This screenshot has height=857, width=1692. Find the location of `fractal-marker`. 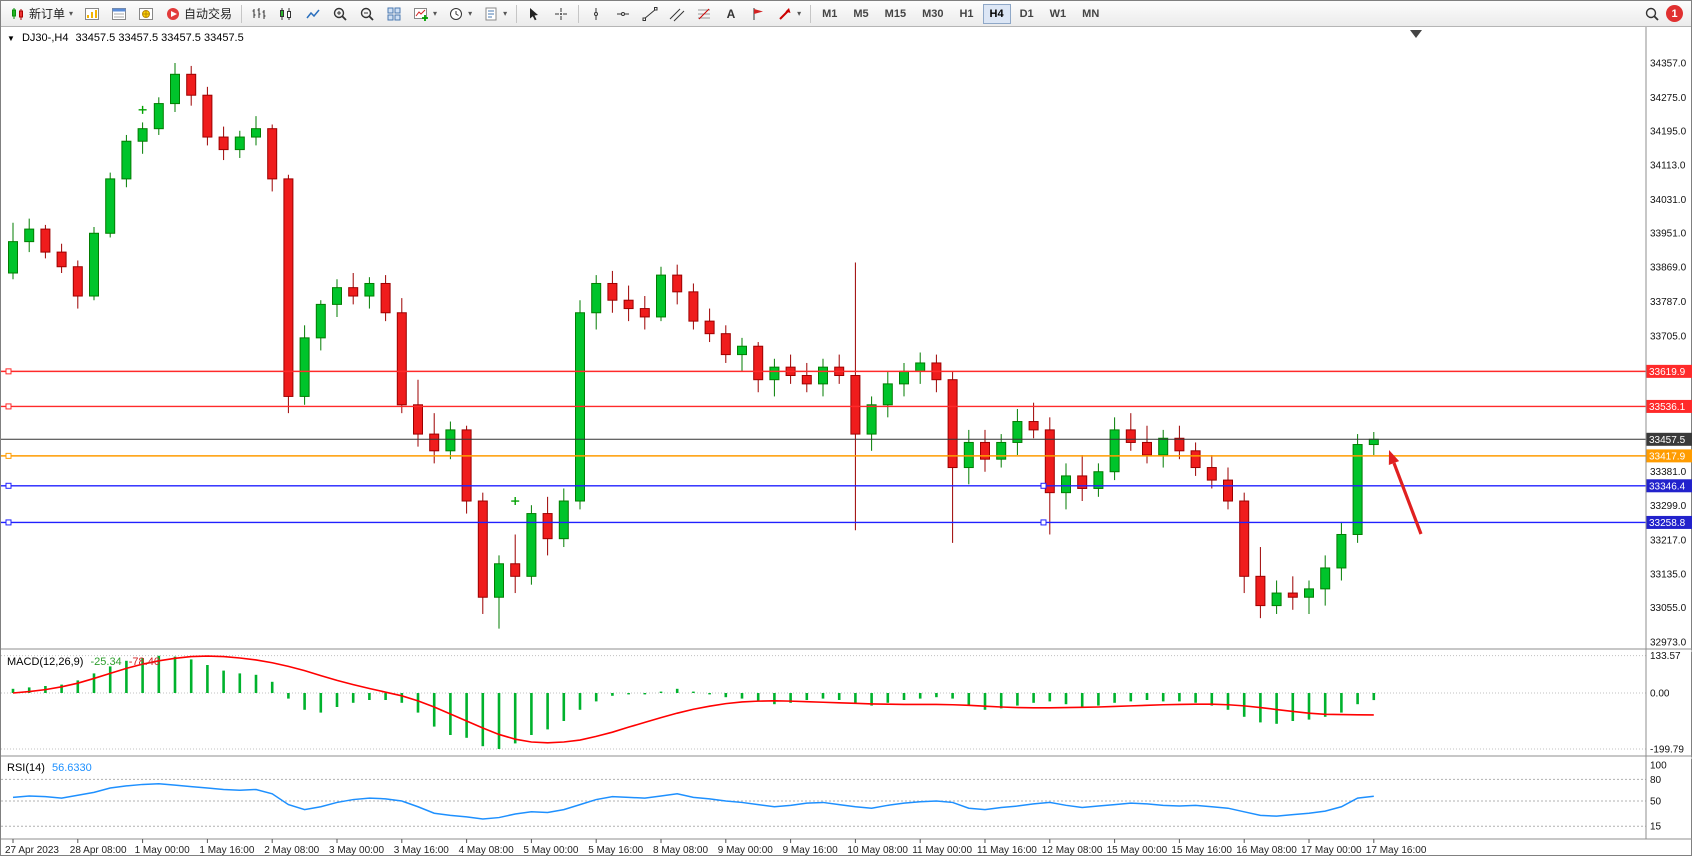

fractal-marker is located at coordinates (515, 501).